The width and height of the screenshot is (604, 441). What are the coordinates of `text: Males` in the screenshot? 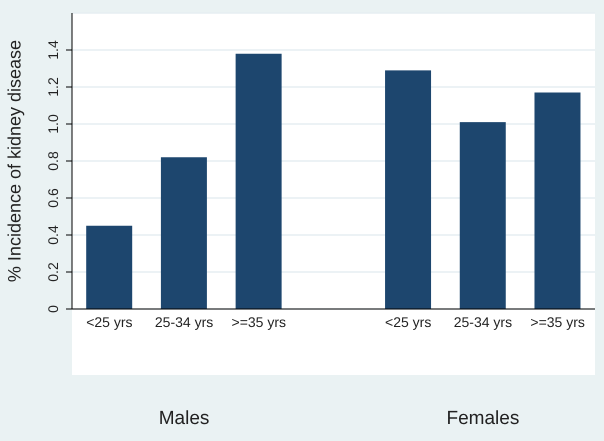 It's located at (184, 419).